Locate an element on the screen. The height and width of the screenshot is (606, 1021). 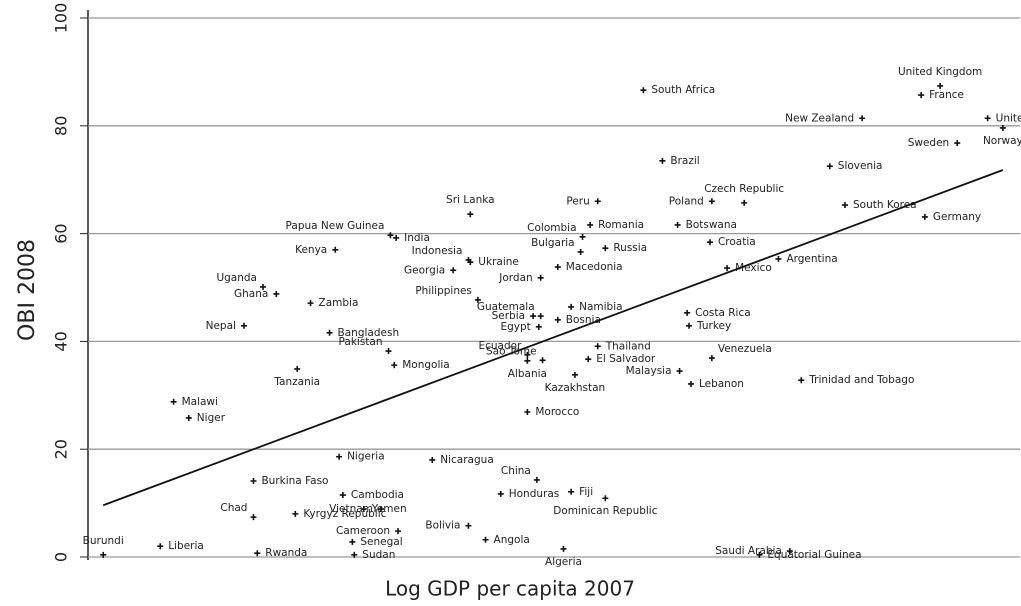
point-label: Angola is located at coordinates (512, 540).